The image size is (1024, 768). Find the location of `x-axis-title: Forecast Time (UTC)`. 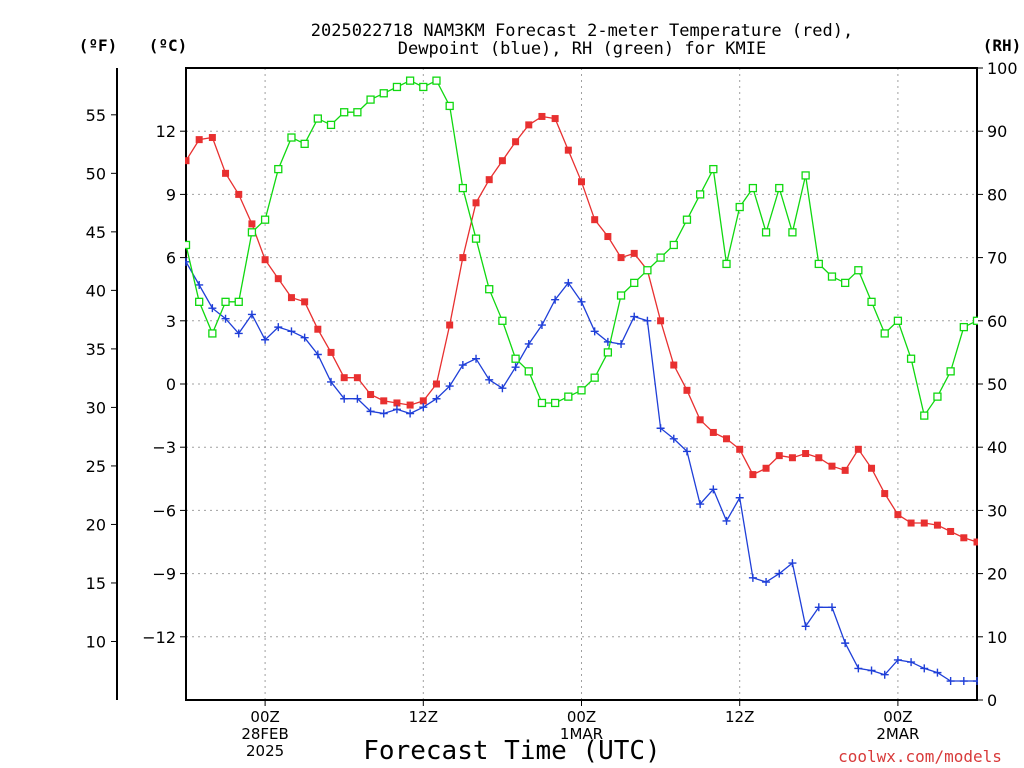

x-axis-title: Forecast Time (UTC) is located at coordinates (511, 751).